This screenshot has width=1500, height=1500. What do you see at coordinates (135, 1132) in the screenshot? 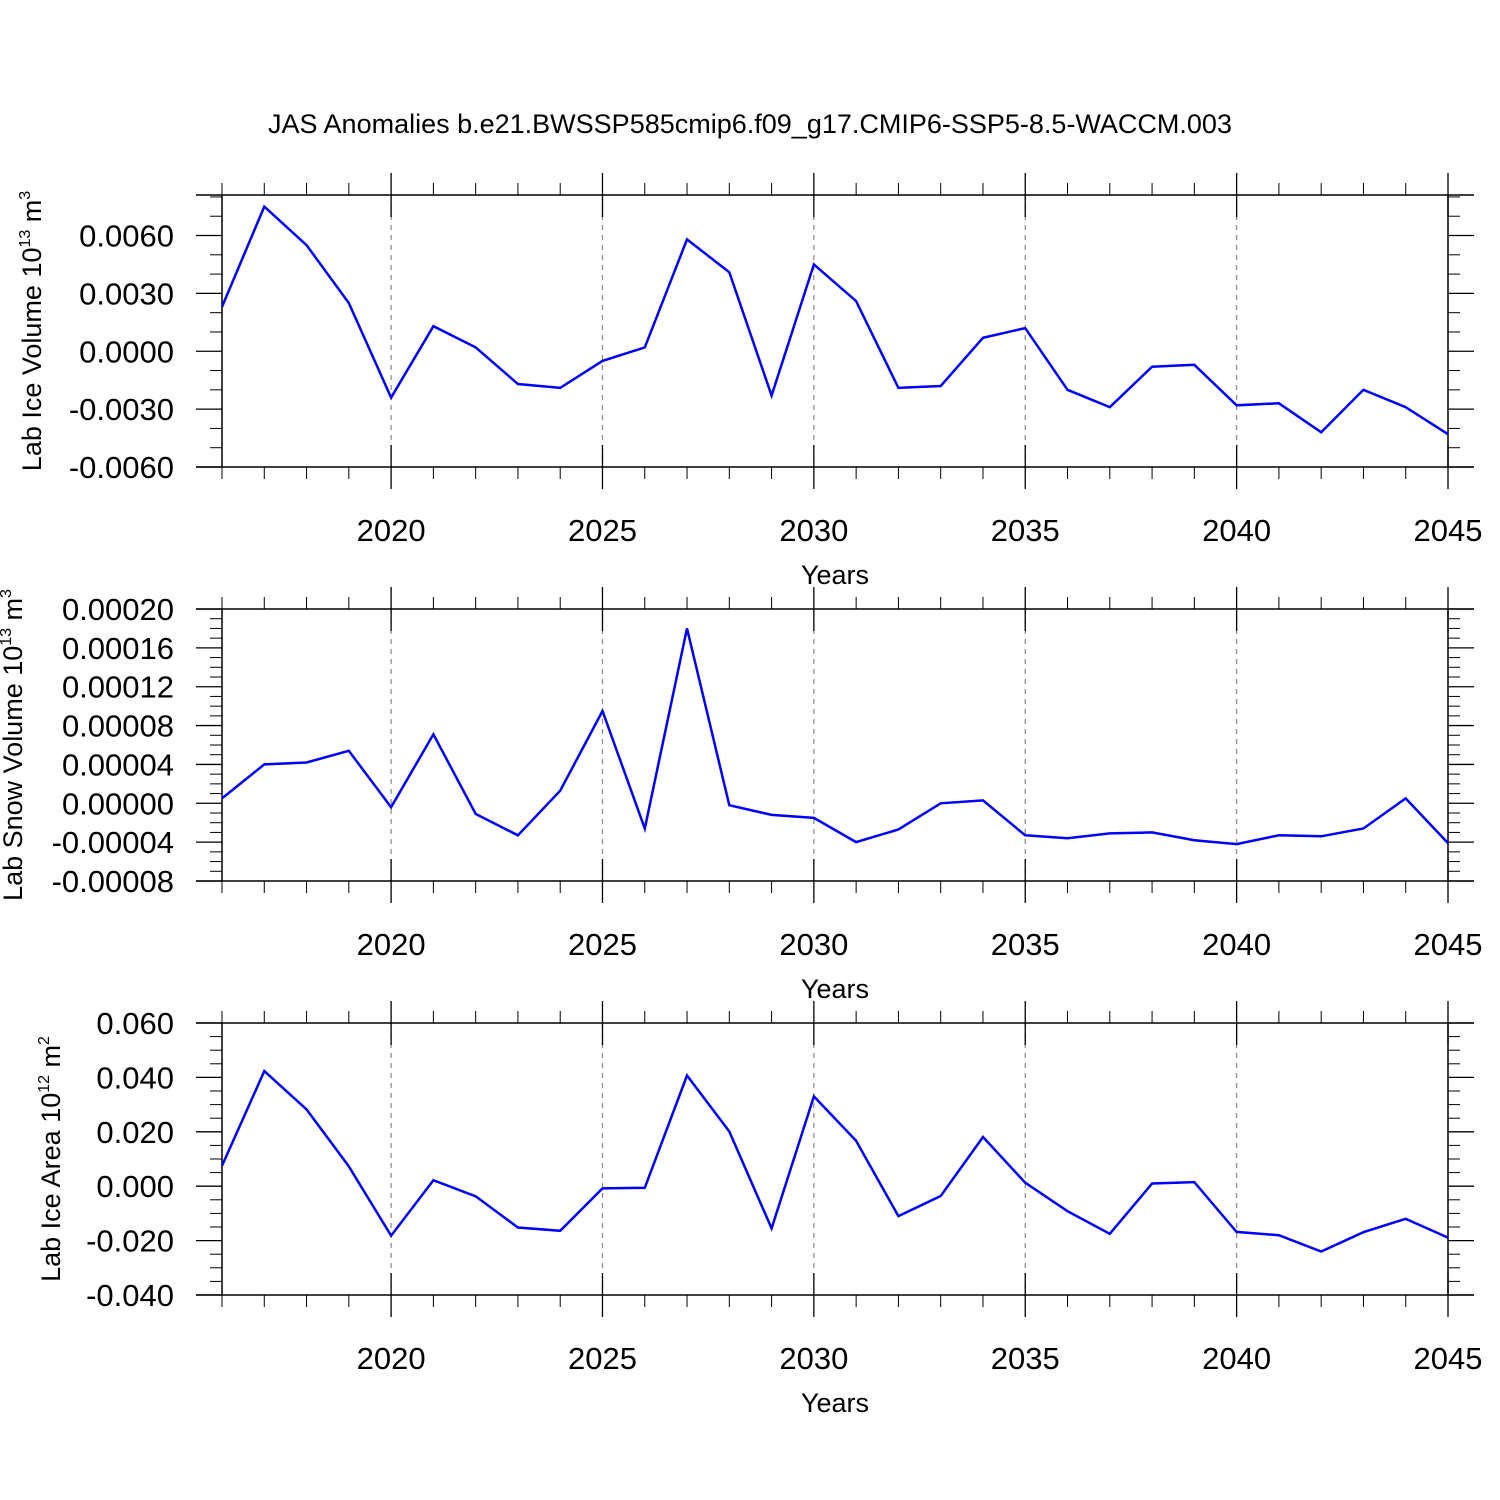
I see `y-tick-label: 0.020` at bounding box center [135, 1132].